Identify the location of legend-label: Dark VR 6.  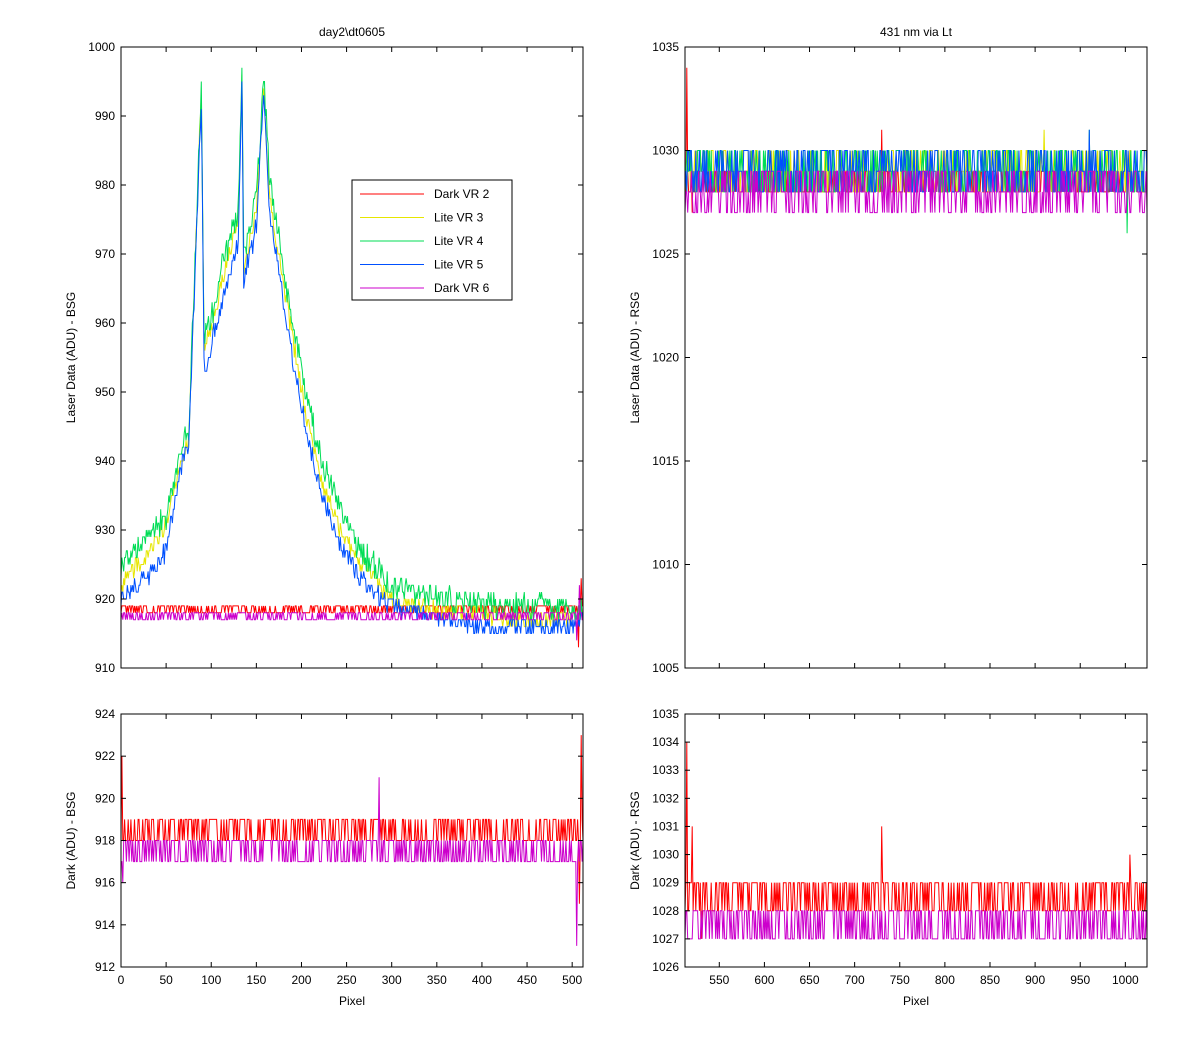
(462, 288).